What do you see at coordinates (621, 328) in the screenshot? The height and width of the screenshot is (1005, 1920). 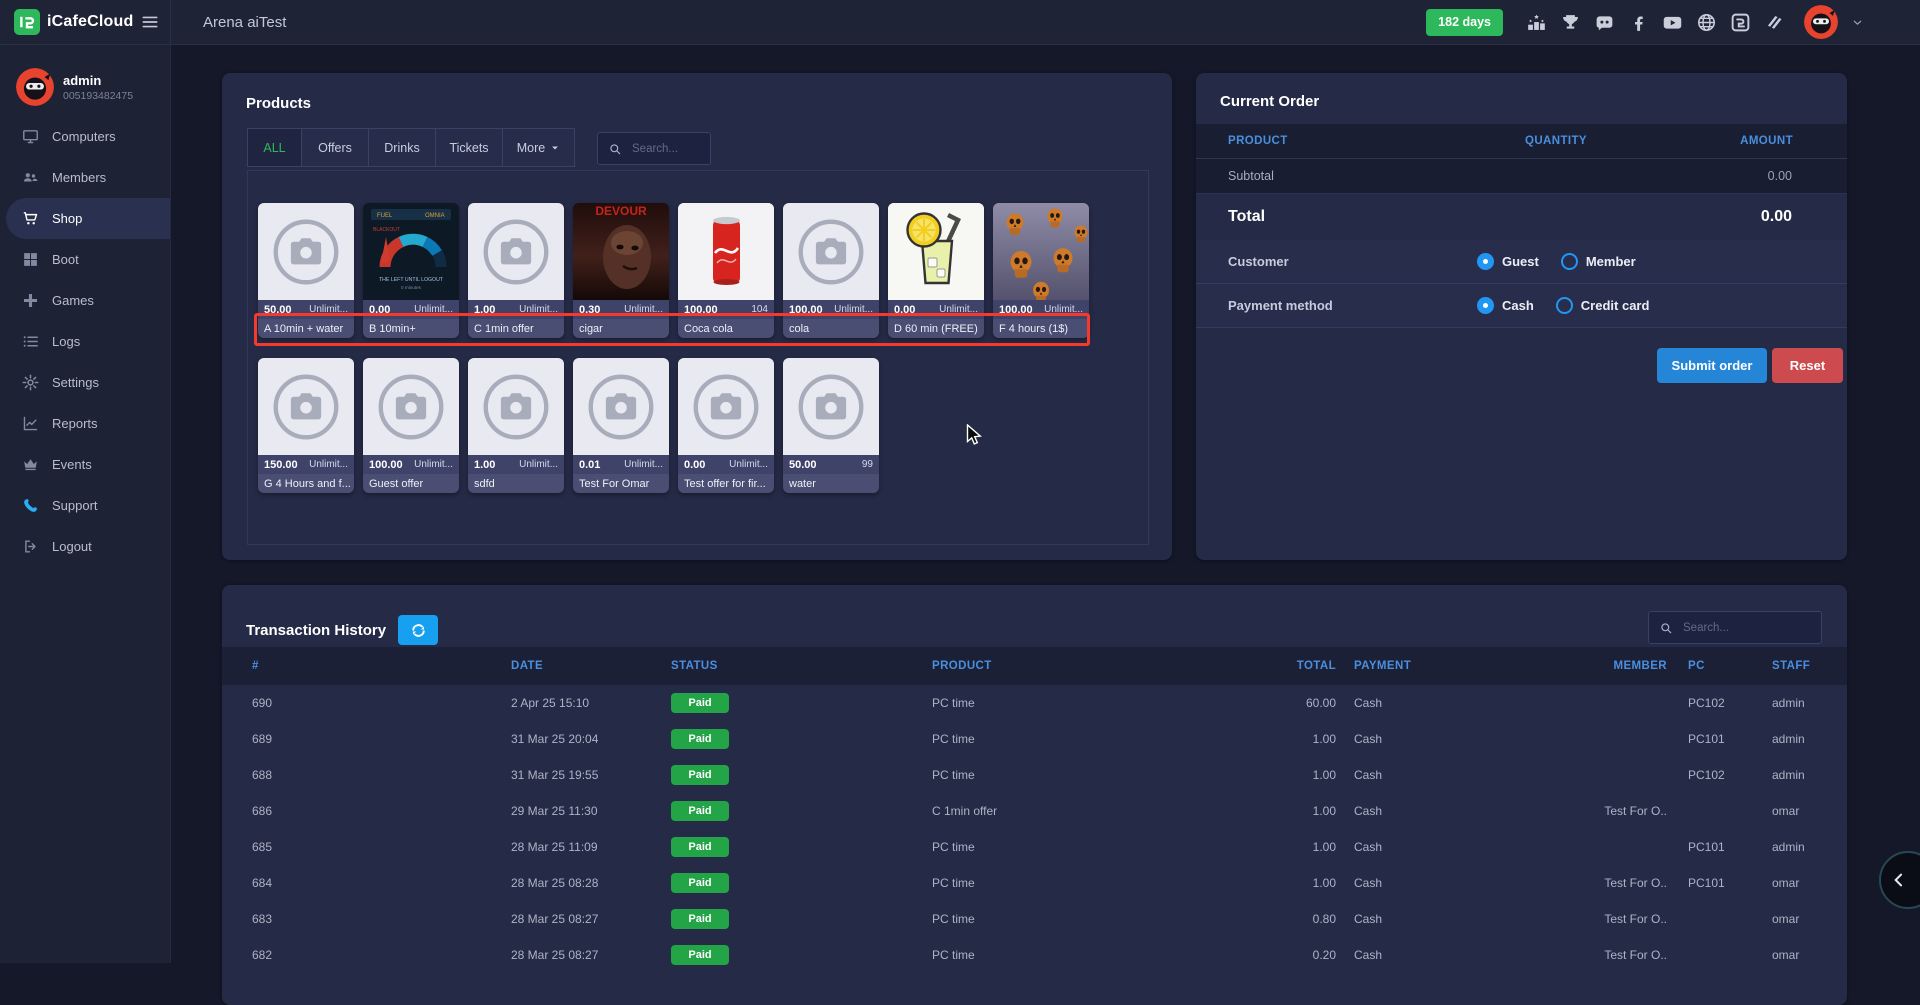 I see `product-name: cigar` at bounding box center [621, 328].